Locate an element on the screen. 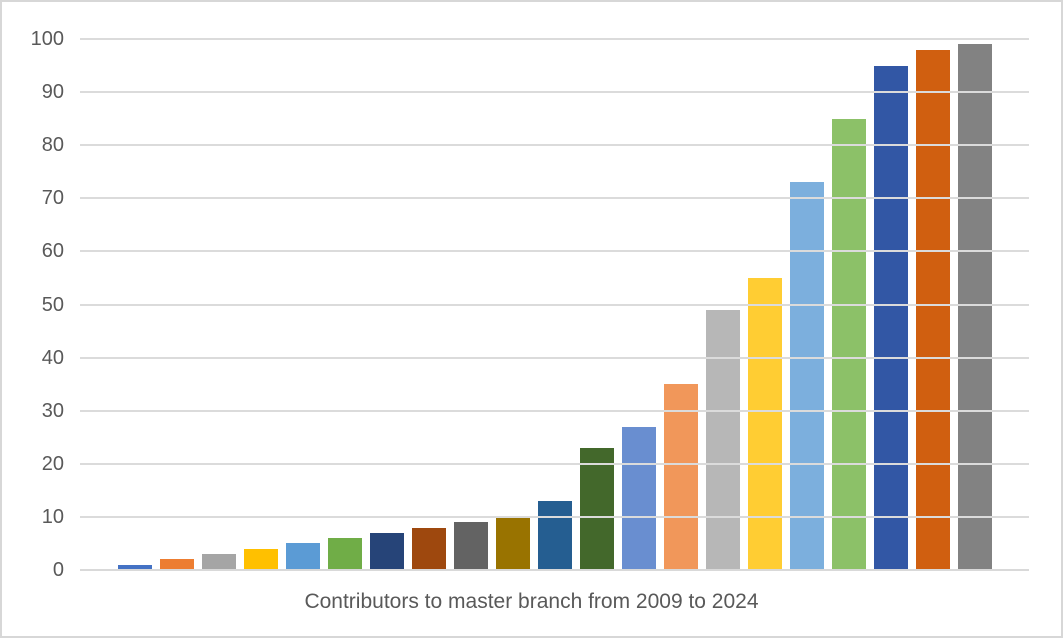 The image size is (1063, 638). y-axis-tick-label: 70 is located at coordinates (52, 198).